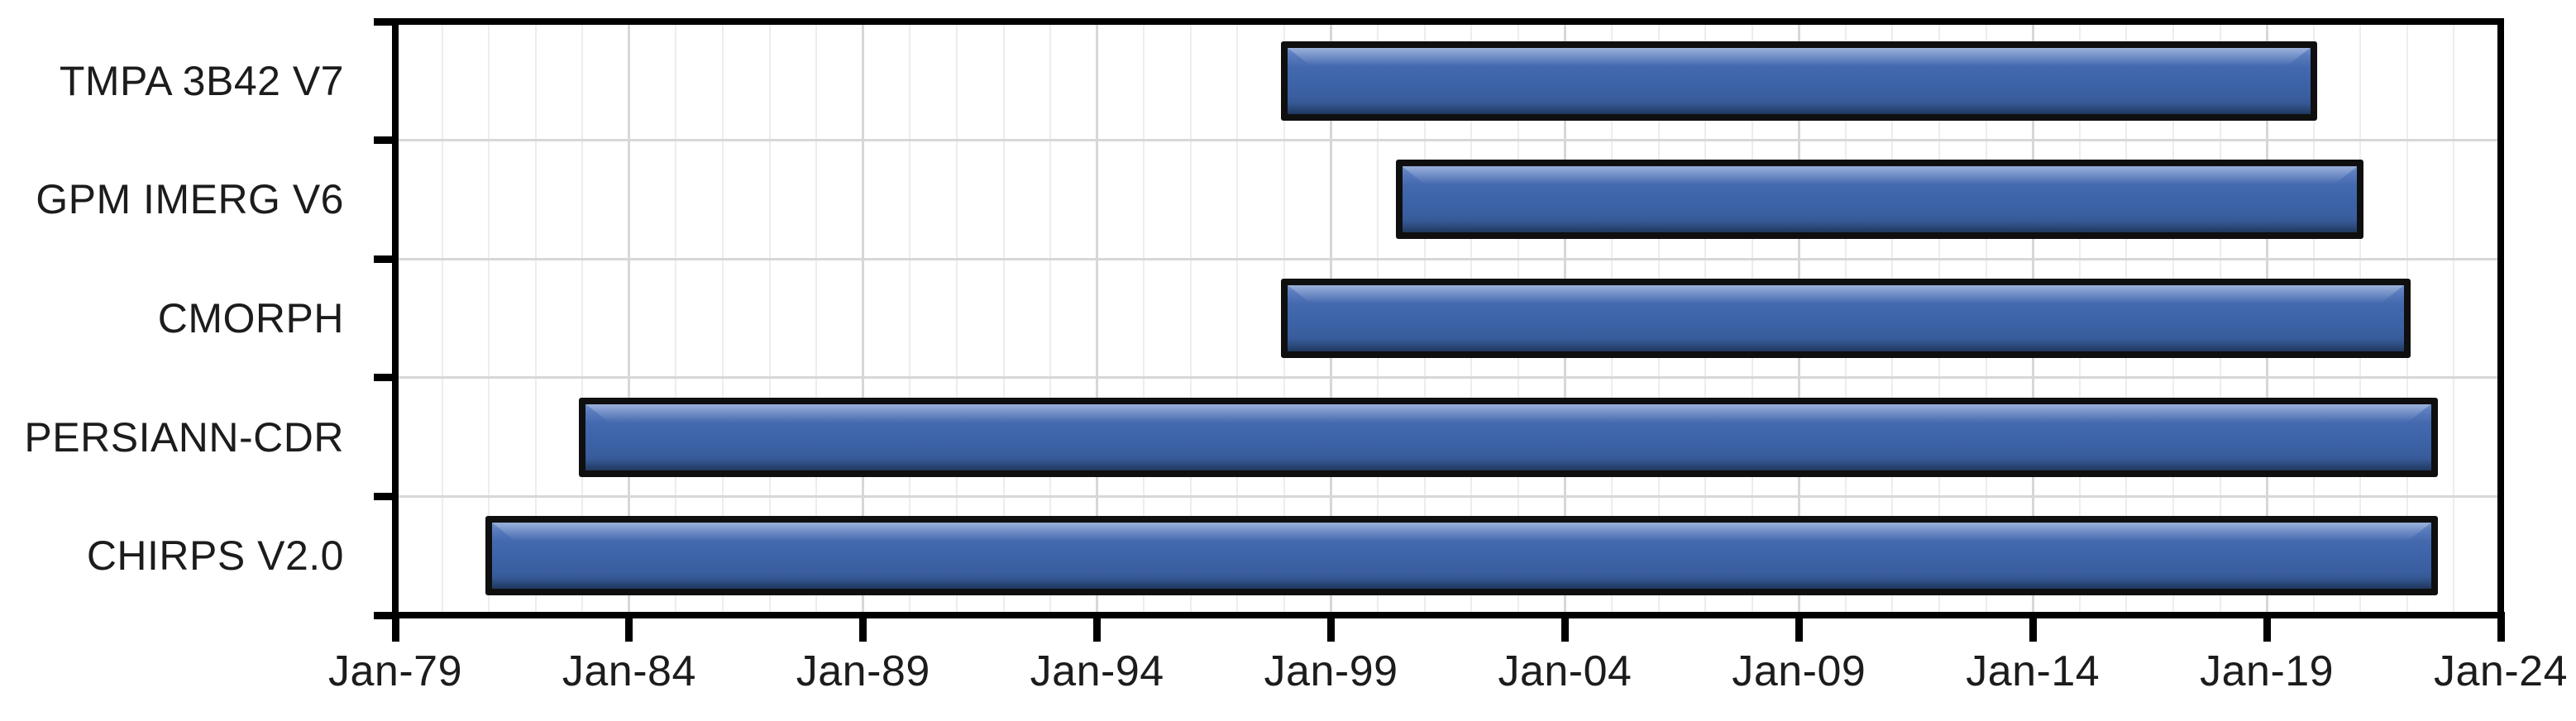 The image size is (2576, 721). What do you see at coordinates (2267, 671) in the screenshot?
I see `x-axis-tick-label: Jan-19` at bounding box center [2267, 671].